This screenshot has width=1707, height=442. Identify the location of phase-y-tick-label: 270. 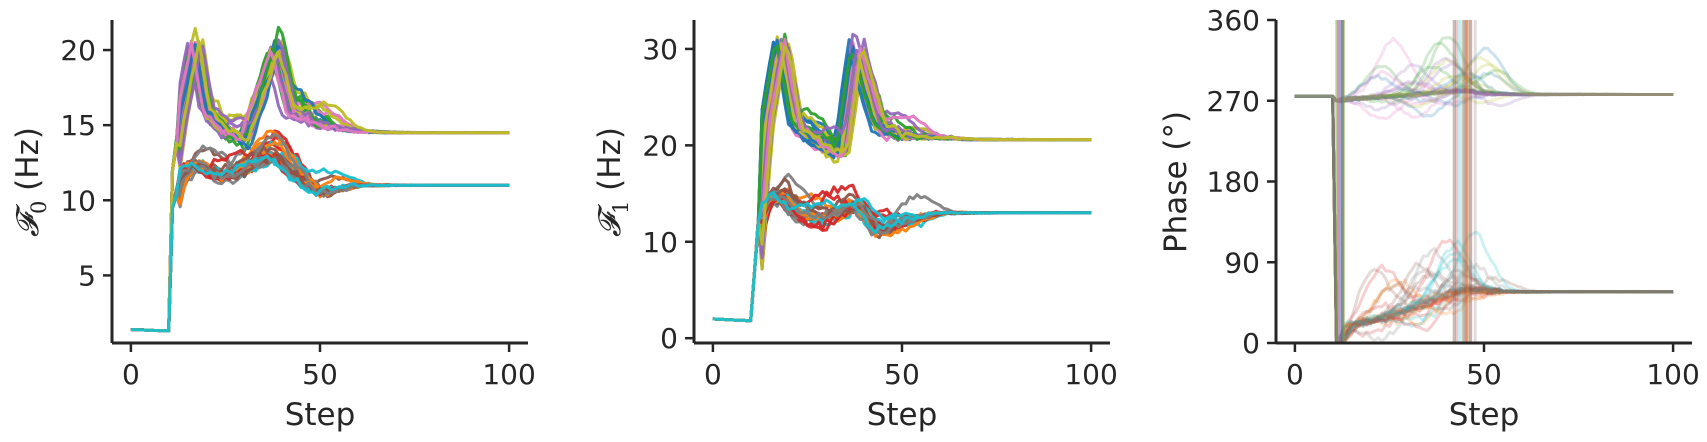
(1233, 101).